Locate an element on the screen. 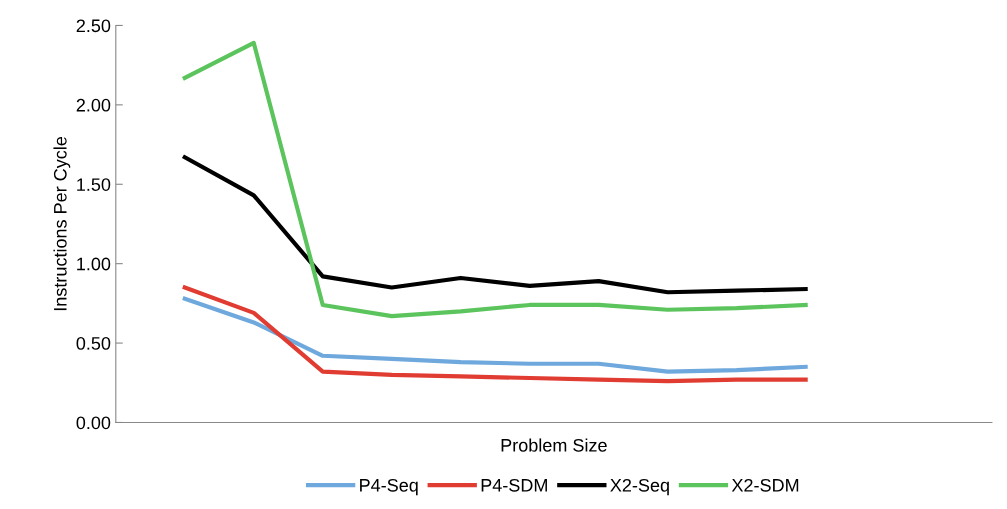 The image size is (1007, 509). y-tick-label: 2.50 is located at coordinates (93, 26).